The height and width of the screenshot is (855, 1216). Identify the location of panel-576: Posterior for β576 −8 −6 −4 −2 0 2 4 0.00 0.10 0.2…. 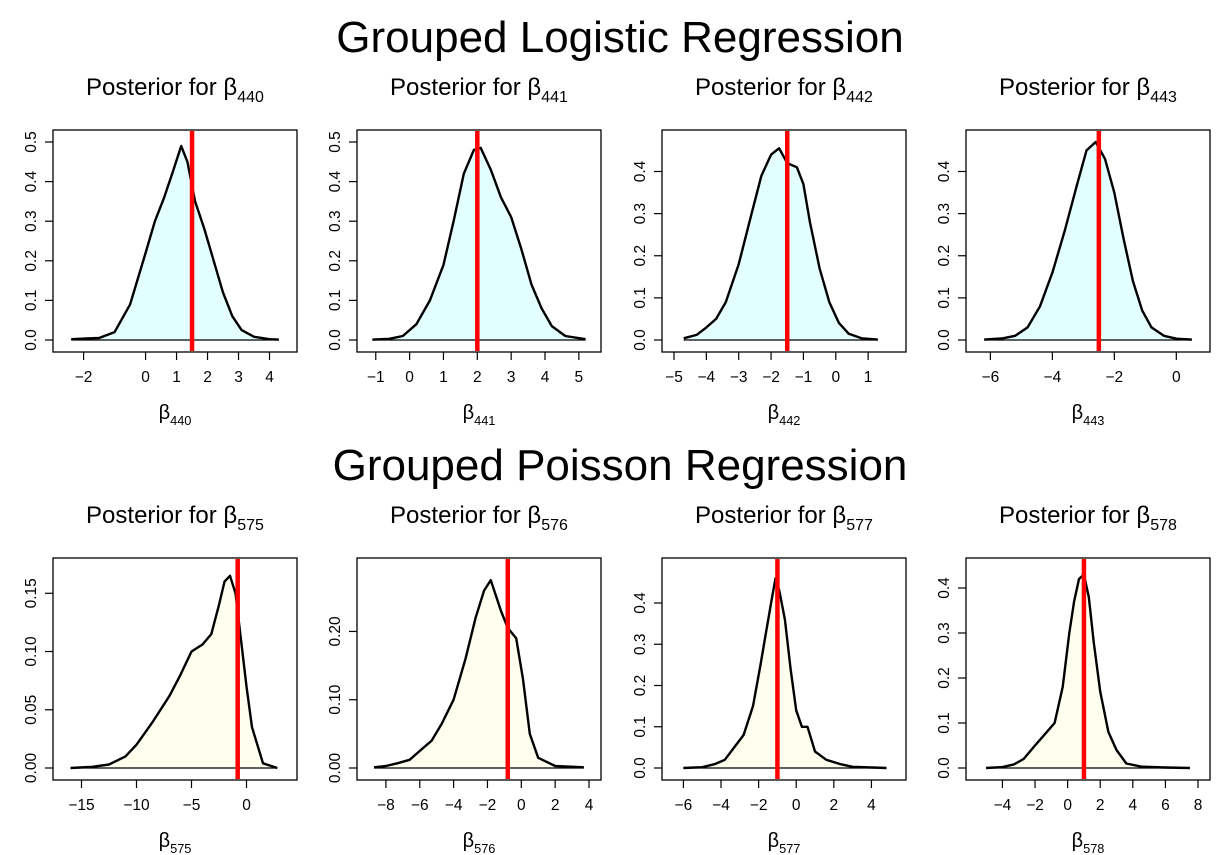
(464, 678).